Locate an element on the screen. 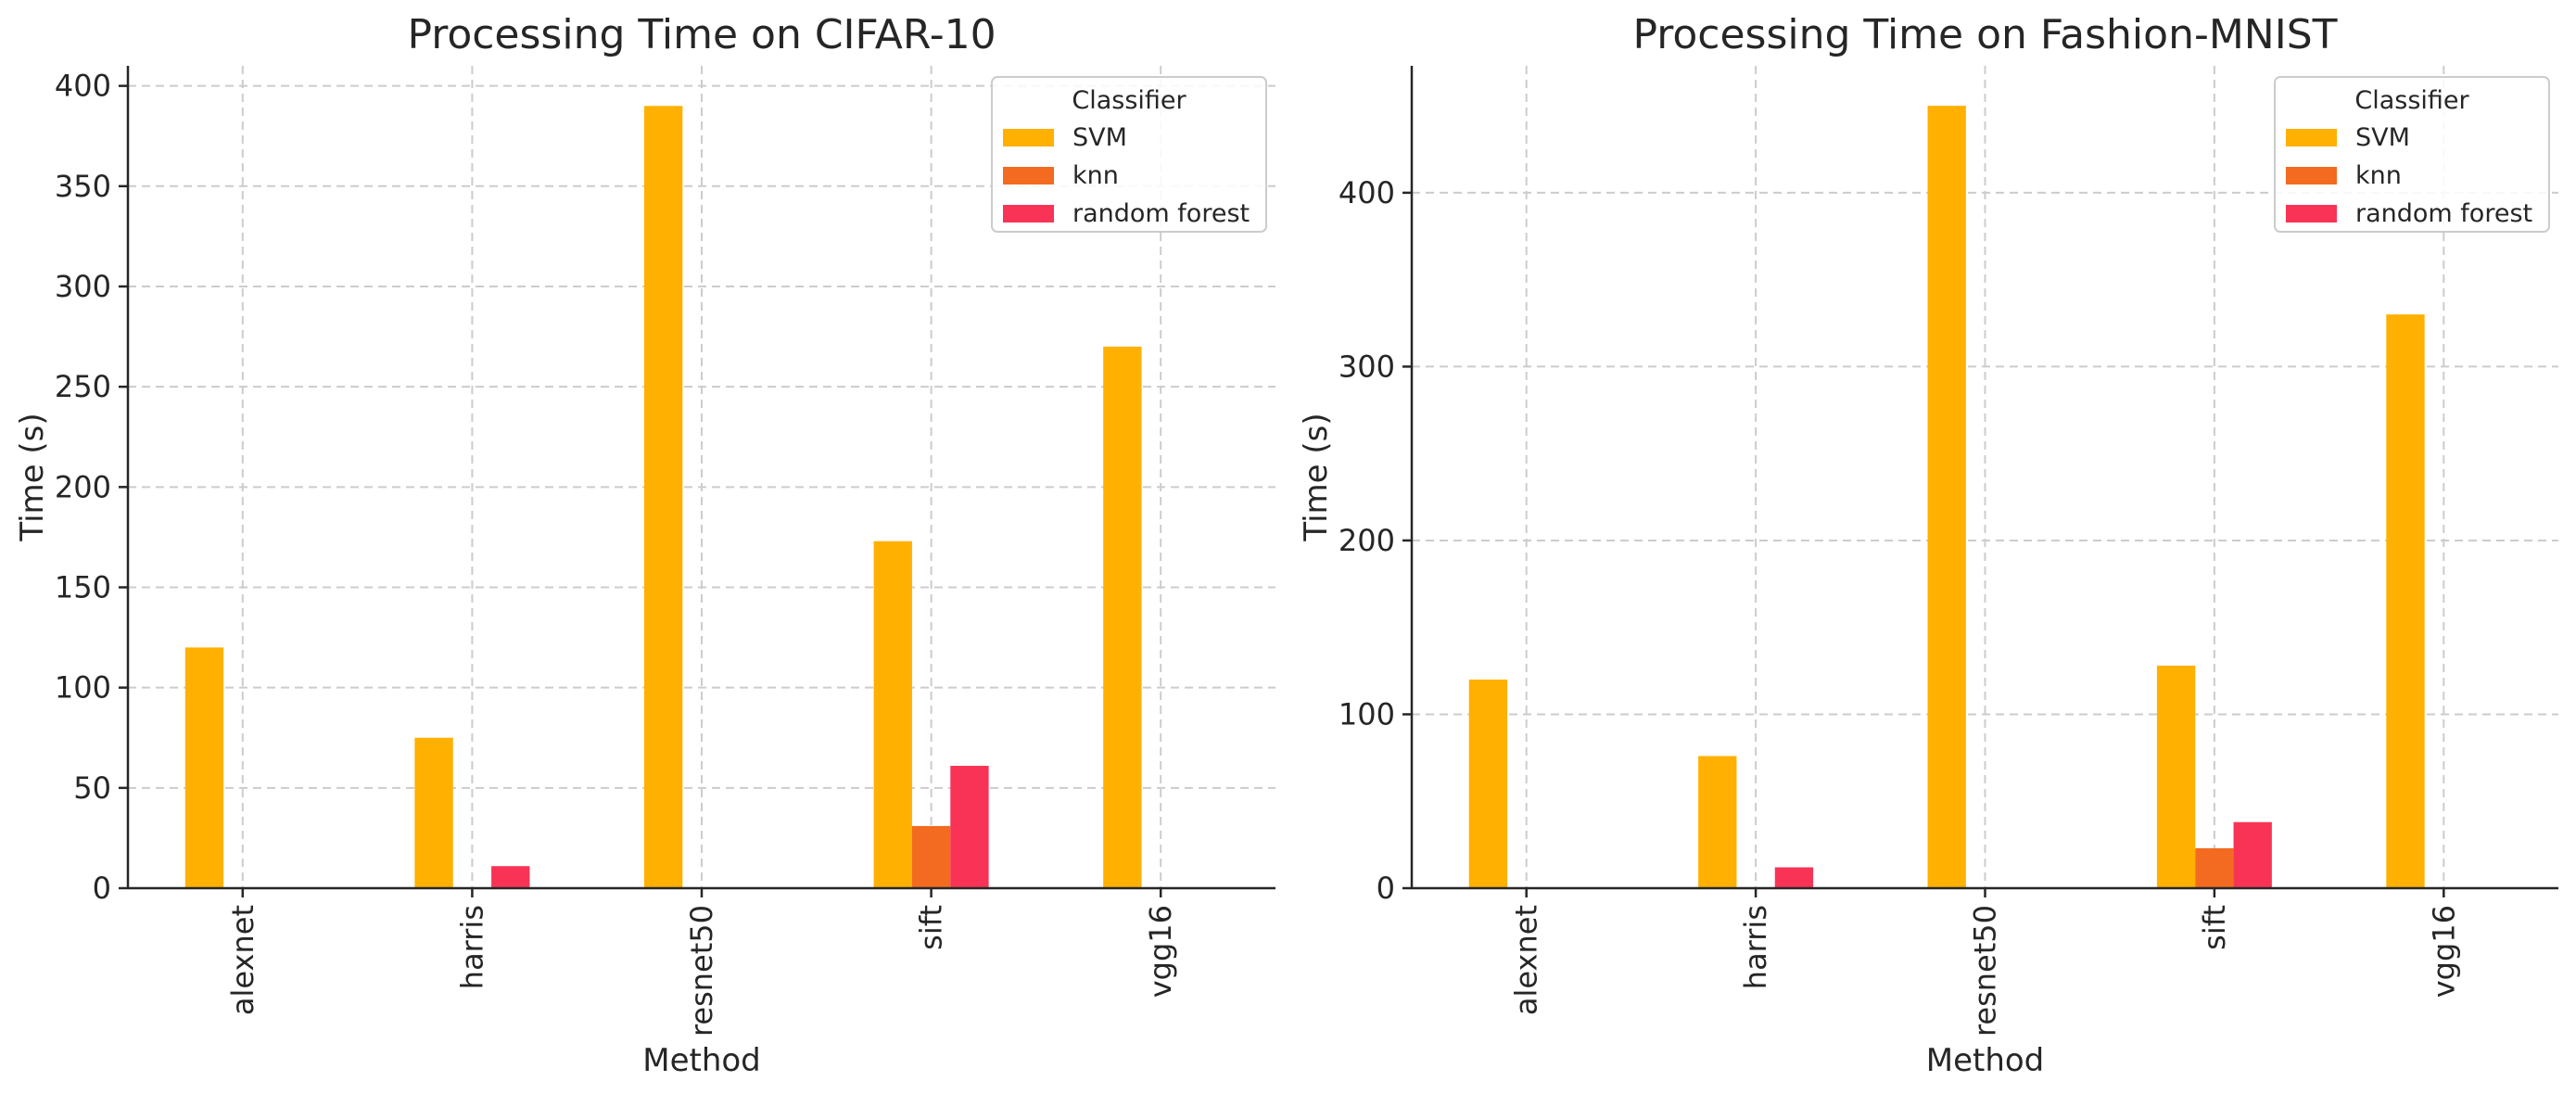 This screenshot has height=1094, width=2576. chart-title: Processing Time on CIFAR-10 is located at coordinates (701, 34).